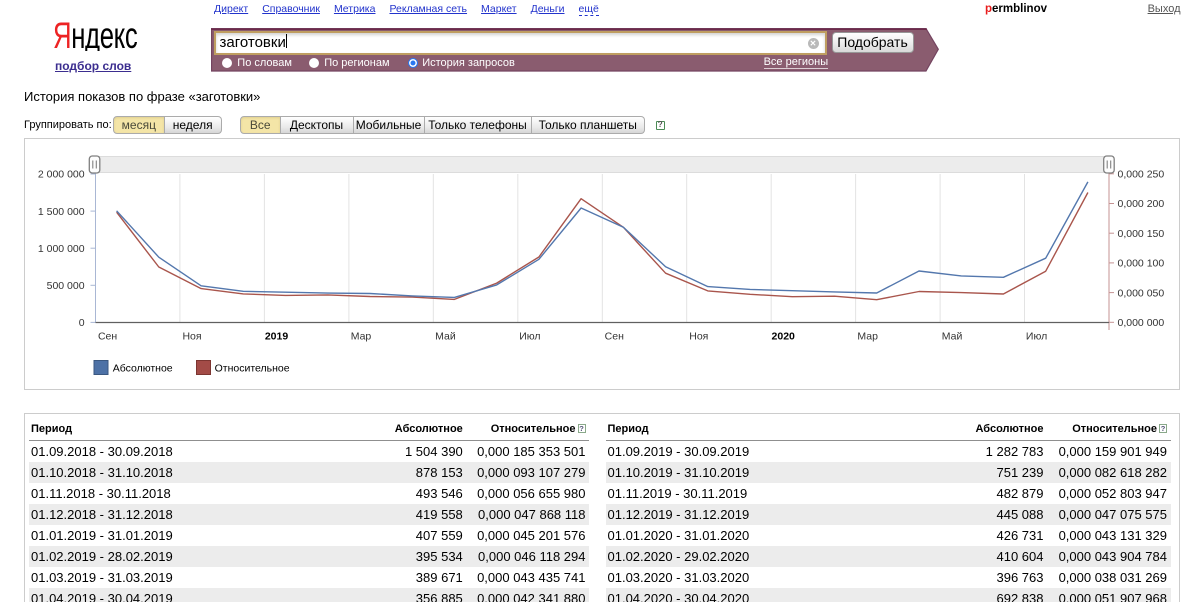 The height and width of the screenshot is (602, 1200). What do you see at coordinates (1141, 204) in the screenshot?
I see `svg-text: 0,000 200` at bounding box center [1141, 204].